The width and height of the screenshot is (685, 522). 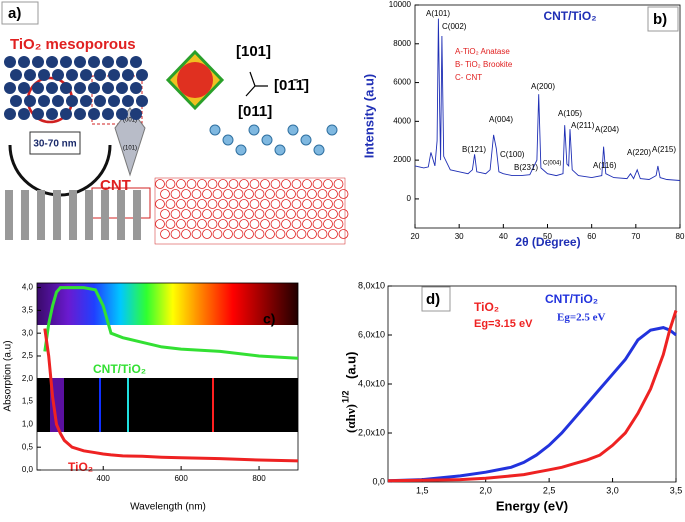 I want to click on x-tick-label: 40, so click(x=503, y=236).